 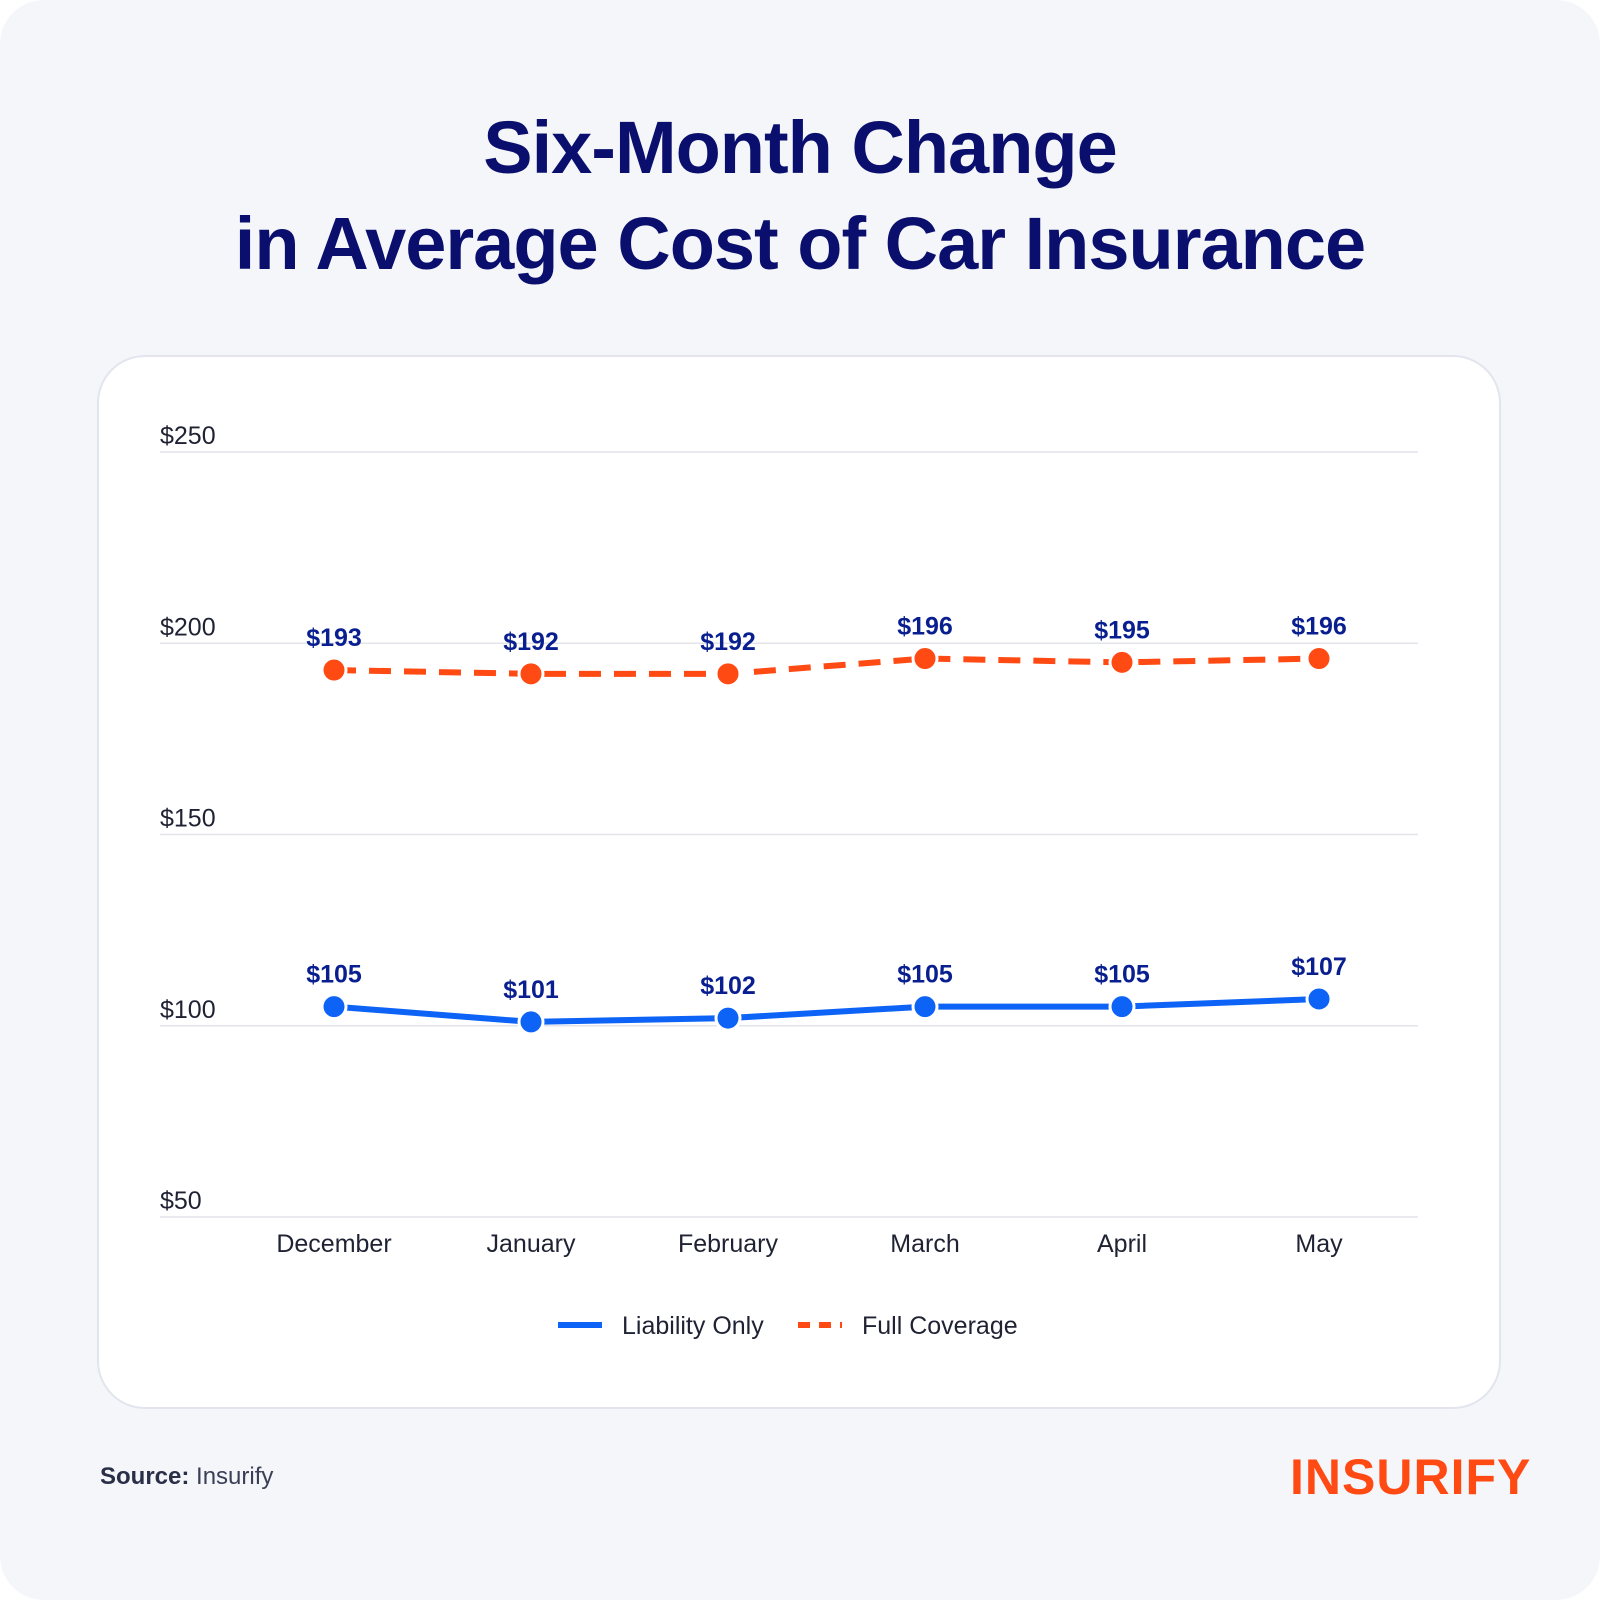 I want to click on x-tick-label: February, so click(x=728, y=1244).